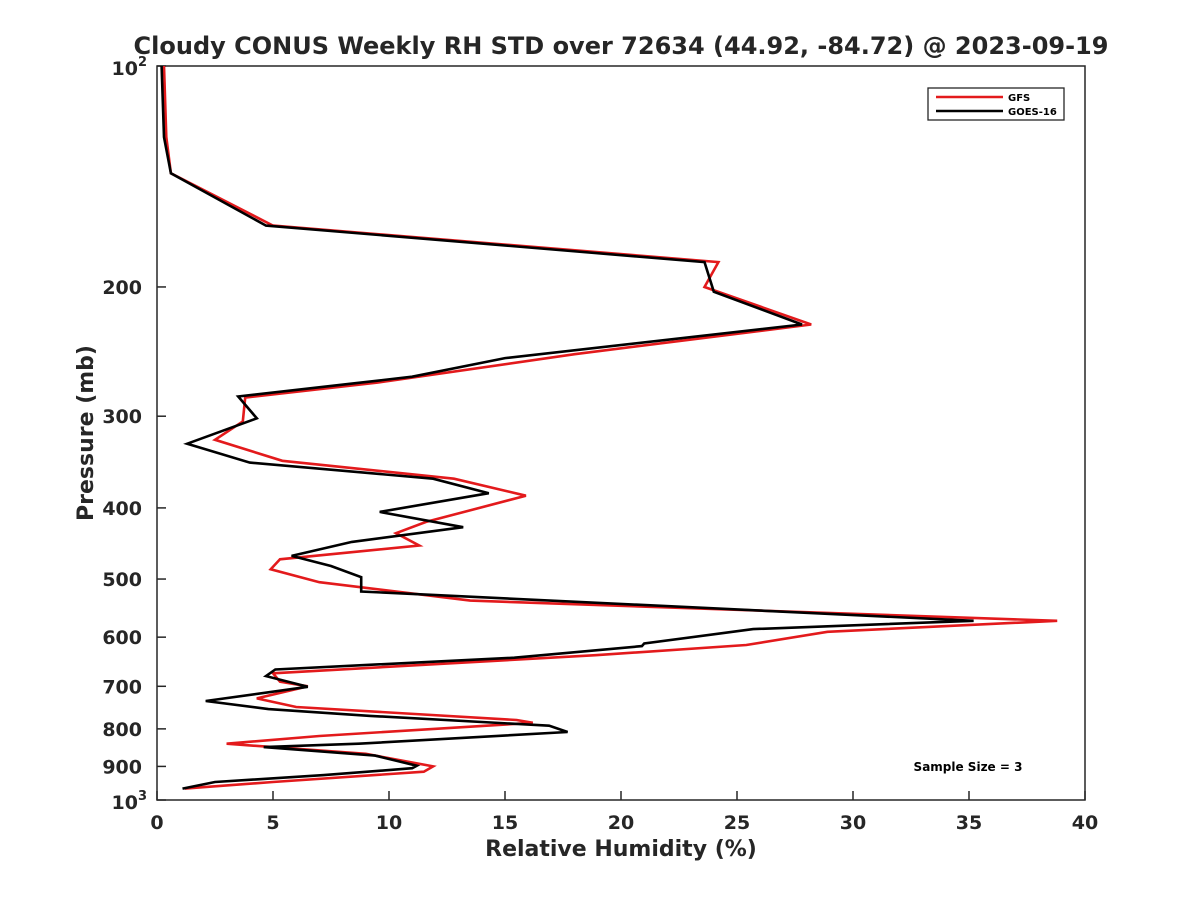  I want to click on y-tick-label: 300, so click(122, 417).